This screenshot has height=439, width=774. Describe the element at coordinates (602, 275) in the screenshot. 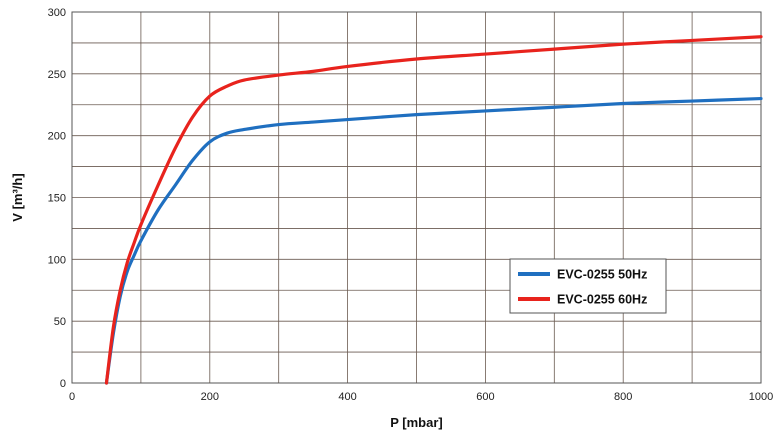

I see `legend-label-50hz: EVC-0255 50Hz` at that location.